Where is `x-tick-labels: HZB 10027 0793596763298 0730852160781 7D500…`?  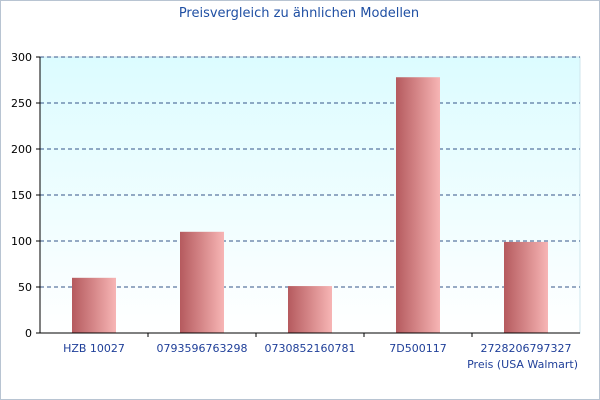
x-tick-labels: HZB 10027 0793596763298 0730852160781 7D500… is located at coordinates (317, 344).